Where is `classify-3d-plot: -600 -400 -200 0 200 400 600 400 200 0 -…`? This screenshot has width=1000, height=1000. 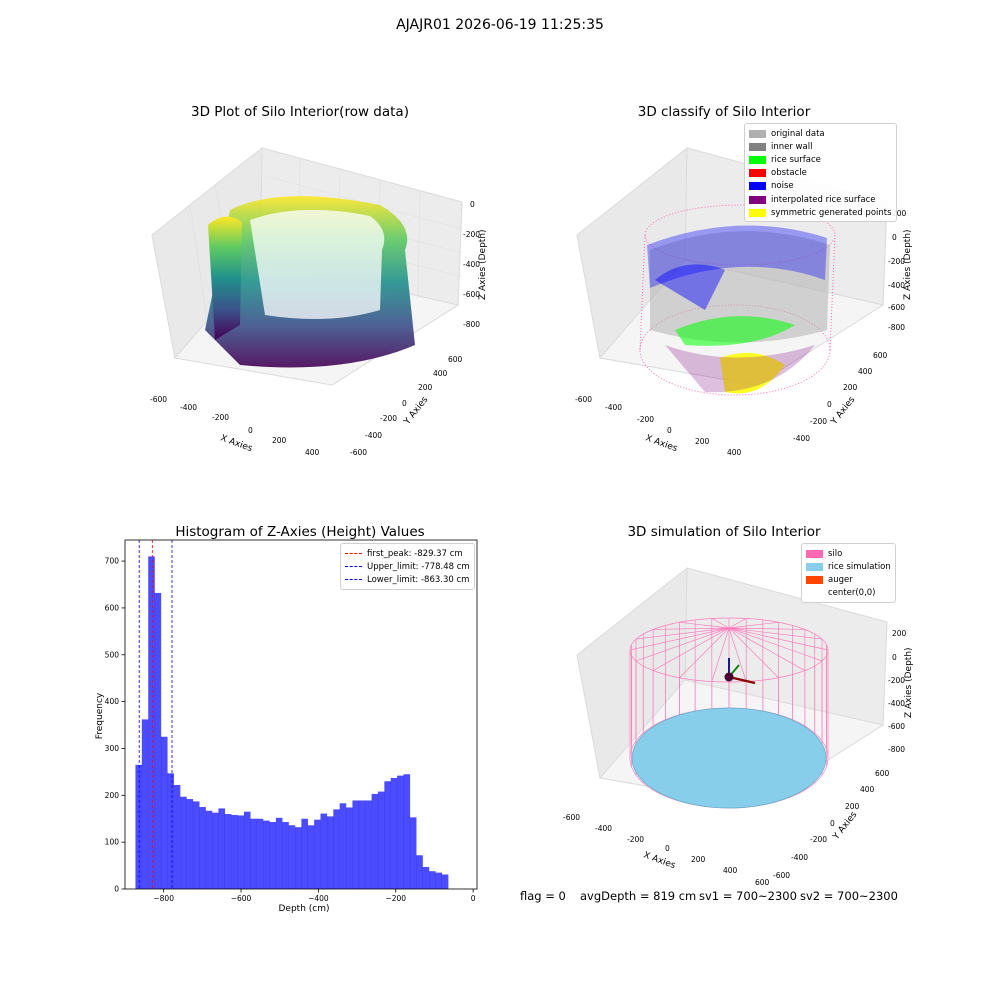 classify-3d-plot: -600 -400 -200 0 200 400 600 400 200 0 -… is located at coordinates (735, 300).